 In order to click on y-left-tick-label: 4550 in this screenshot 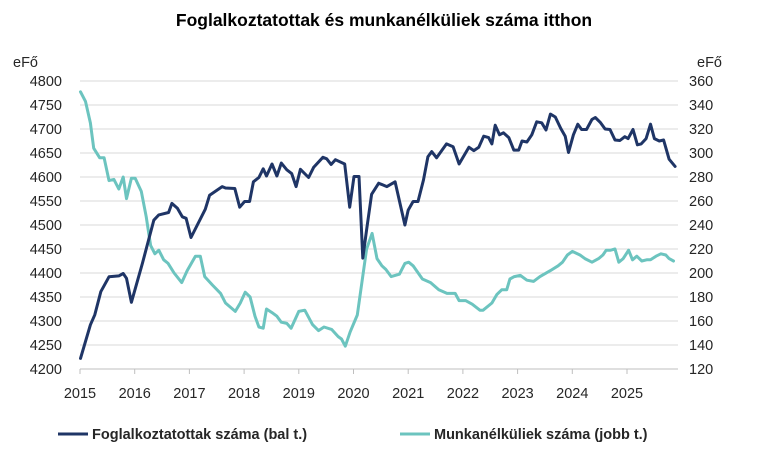, I will do `click(46, 202)`.